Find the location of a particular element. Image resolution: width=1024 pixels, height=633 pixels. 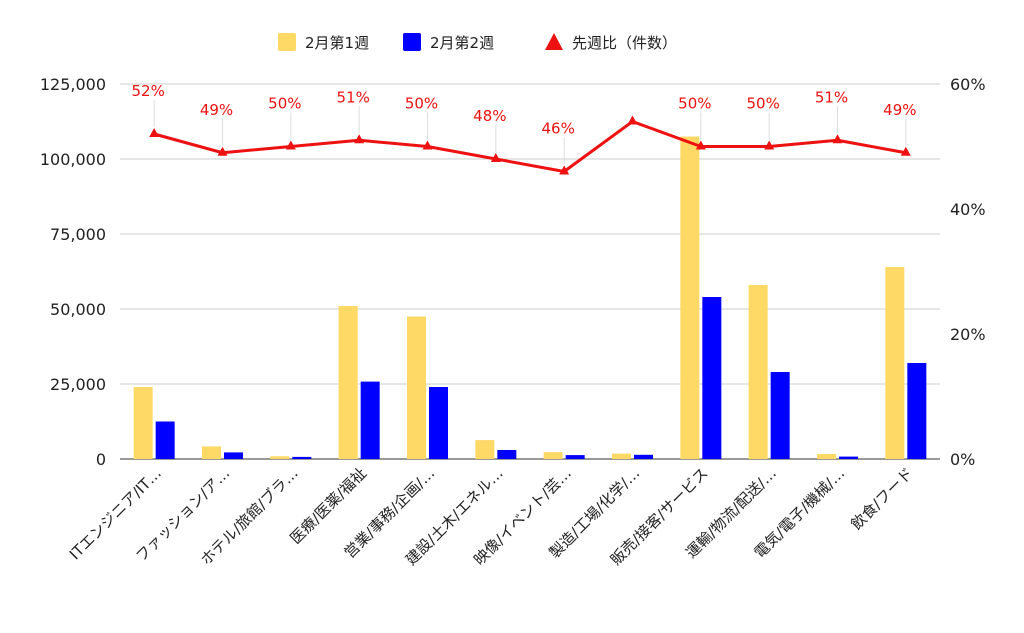

legend-label: 2月第1週 is located at coordinates (337, 43).